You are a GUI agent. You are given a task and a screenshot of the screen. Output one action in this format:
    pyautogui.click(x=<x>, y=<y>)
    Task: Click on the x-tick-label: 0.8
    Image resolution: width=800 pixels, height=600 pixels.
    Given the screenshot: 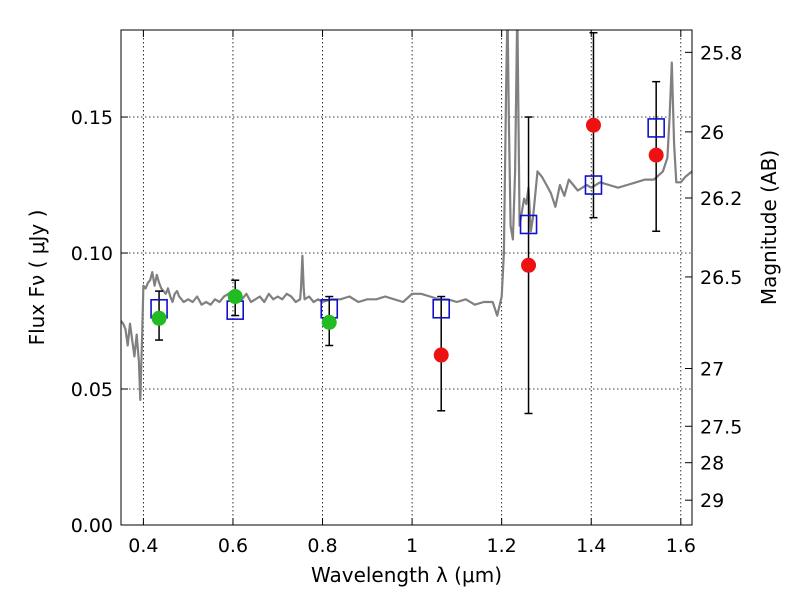 What is the action you would take?
    pyautogui.click(x=322, y=546)
    